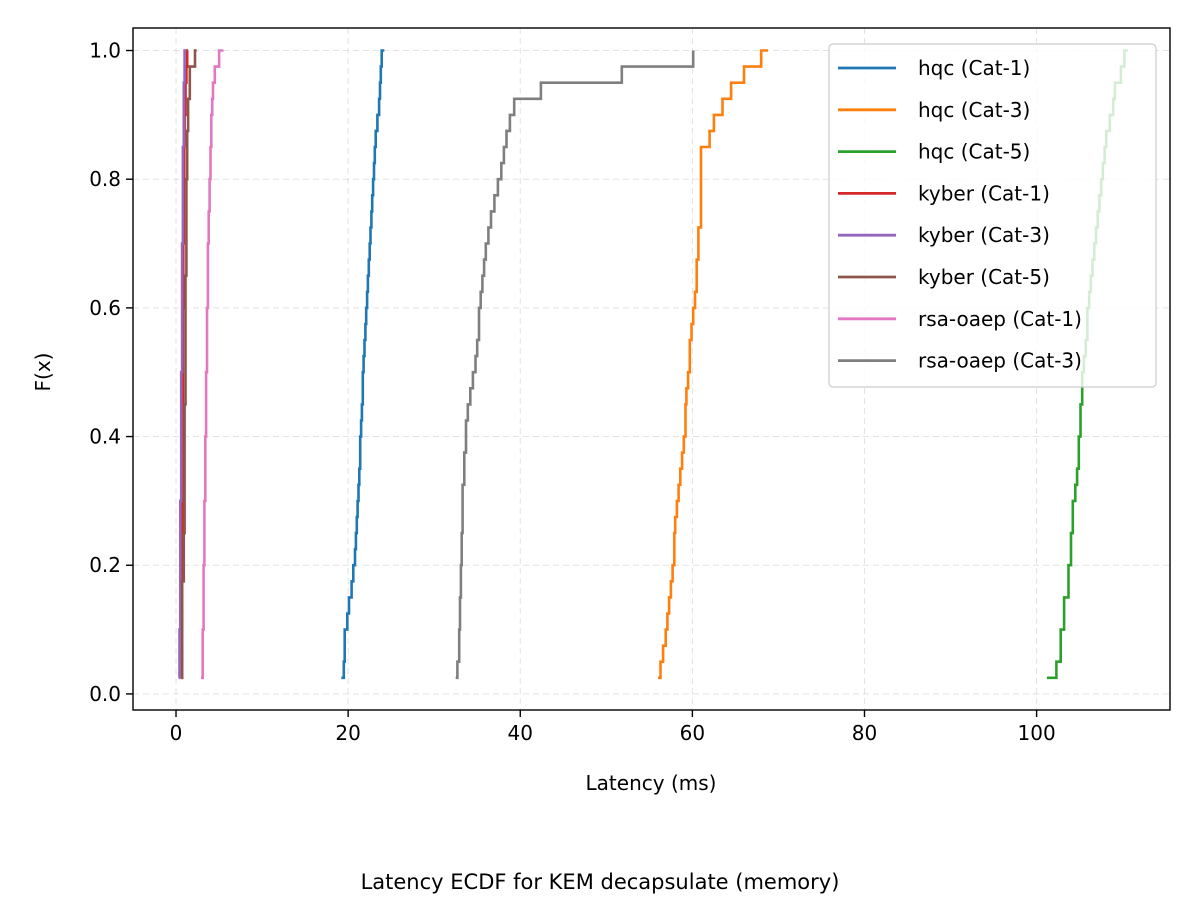 This screenshot has height=900, width=1200. Describe the element at coordinates (974, 110) in the screenshot. I see `legend-entry: hqc (Cat-3)` at that location.